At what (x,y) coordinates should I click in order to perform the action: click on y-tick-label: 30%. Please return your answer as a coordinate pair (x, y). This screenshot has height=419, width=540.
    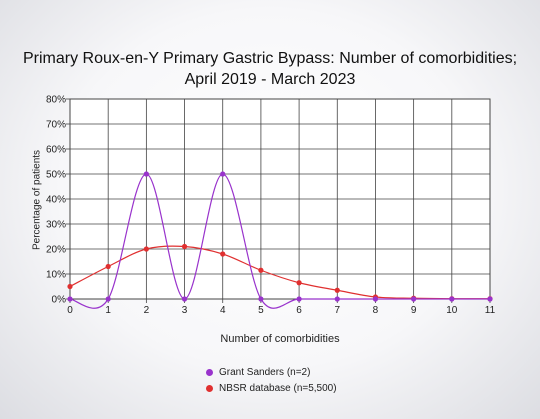
    Looking at the image, I should click on (56, 225).